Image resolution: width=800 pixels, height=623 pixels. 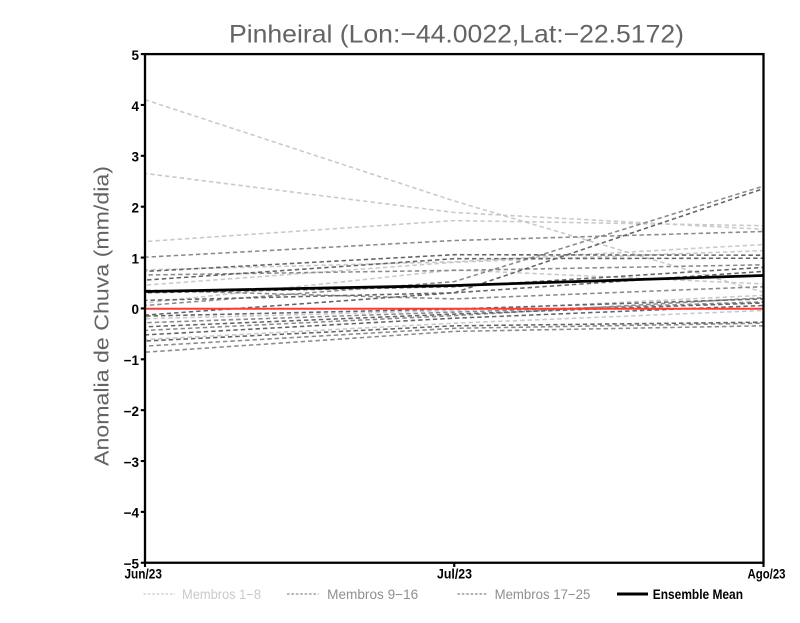 I want to click on svg-text: Ago/23, so click(x=767, y=573).